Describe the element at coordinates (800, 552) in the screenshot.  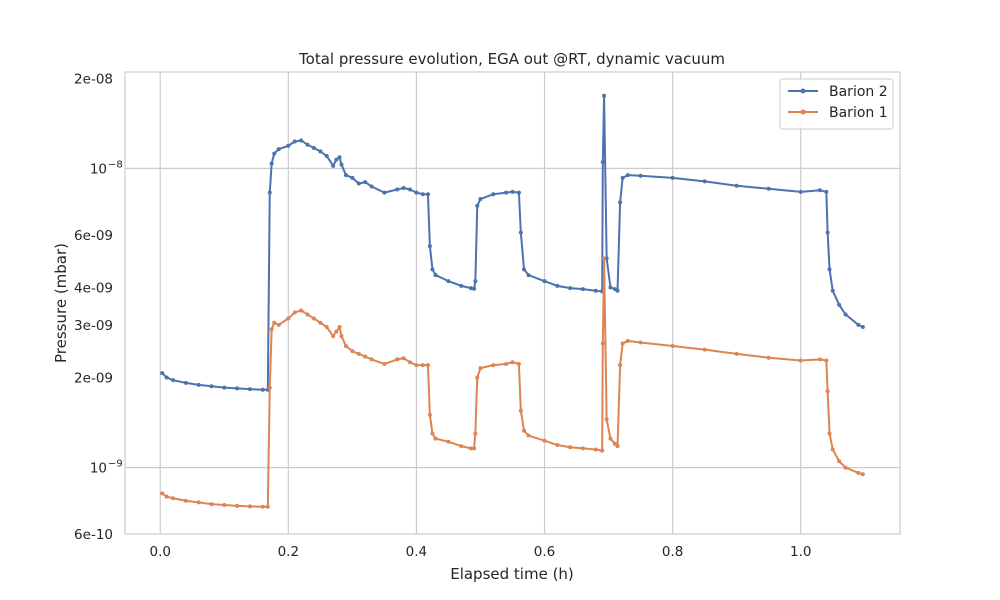
I see `x-tick-label: 1.0` at that location.